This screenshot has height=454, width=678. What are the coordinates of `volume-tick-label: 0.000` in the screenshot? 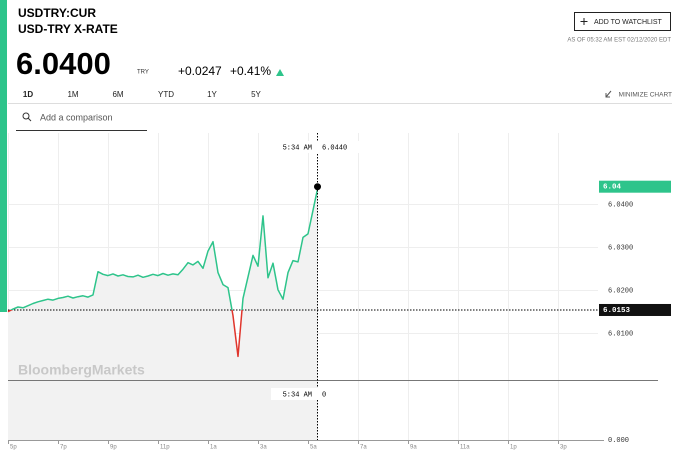 It's located at (618, 441).